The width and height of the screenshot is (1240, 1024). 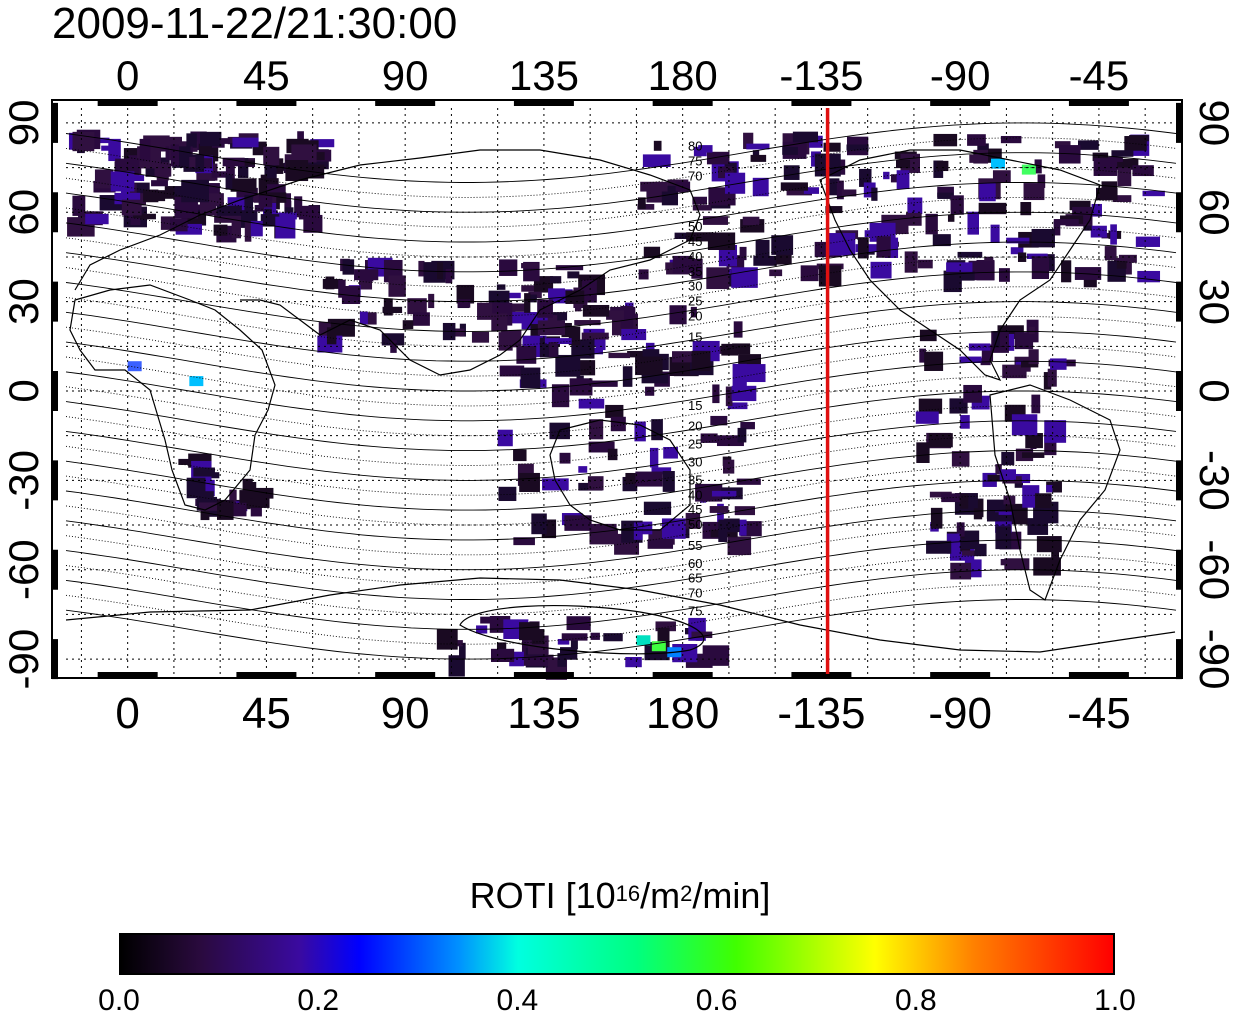 What do you see at coordinates (23, 569) in the screenshot?
I see `left-lat-label: -60` at bounding box center [23, 569].